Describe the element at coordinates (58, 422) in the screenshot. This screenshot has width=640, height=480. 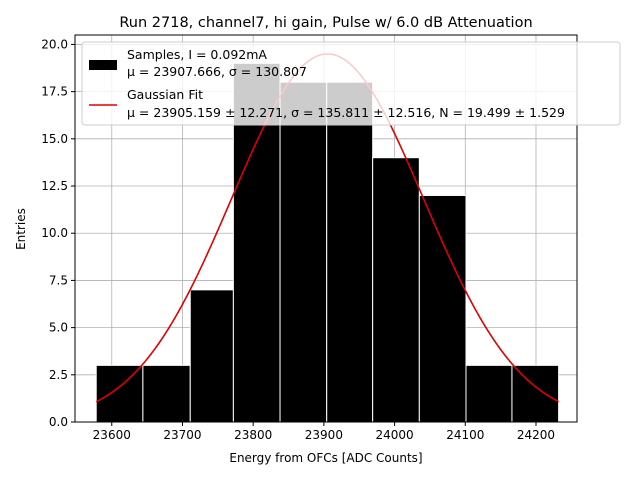
I see `y-tick-label: 0.0` at that location.